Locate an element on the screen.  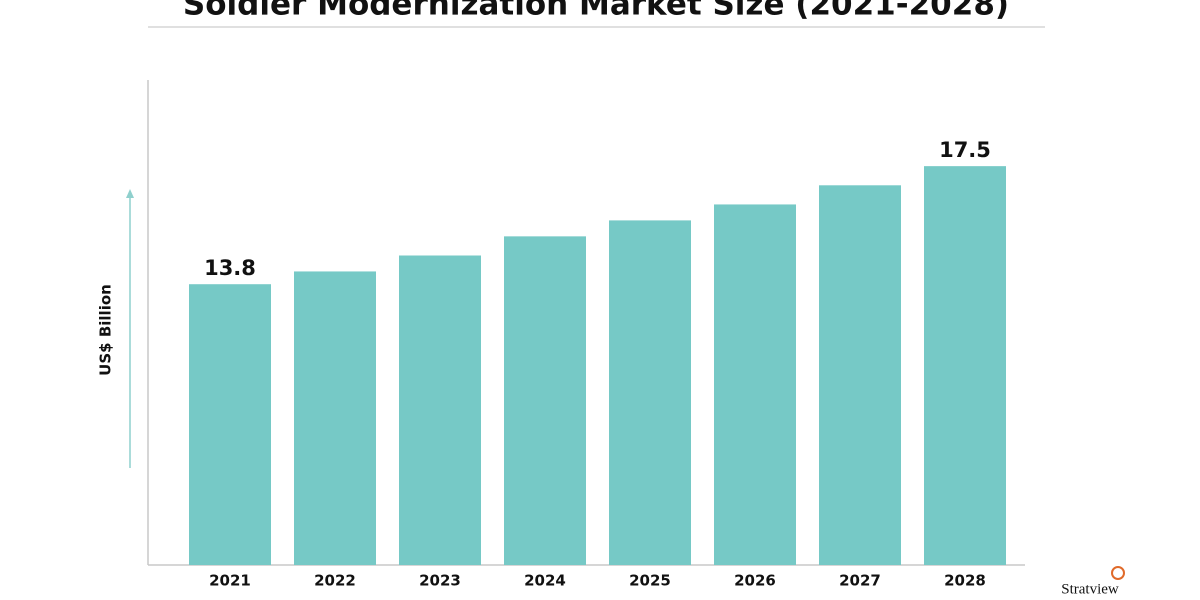
logo-icon is located at coordinates (1118, 573).